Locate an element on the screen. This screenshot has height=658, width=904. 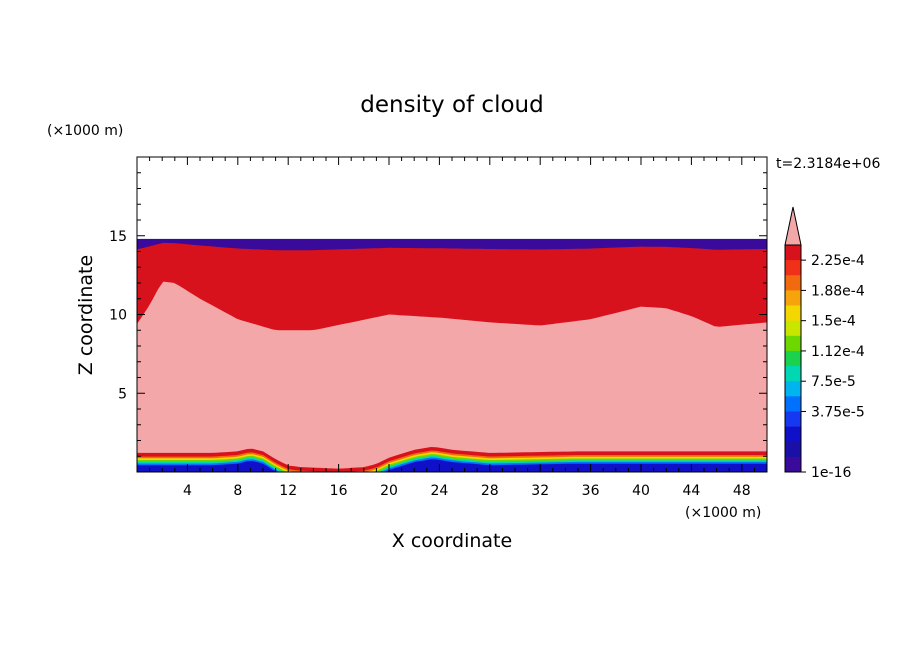
y-axis-title: Z coordinate is located at coordinates (86, 315).